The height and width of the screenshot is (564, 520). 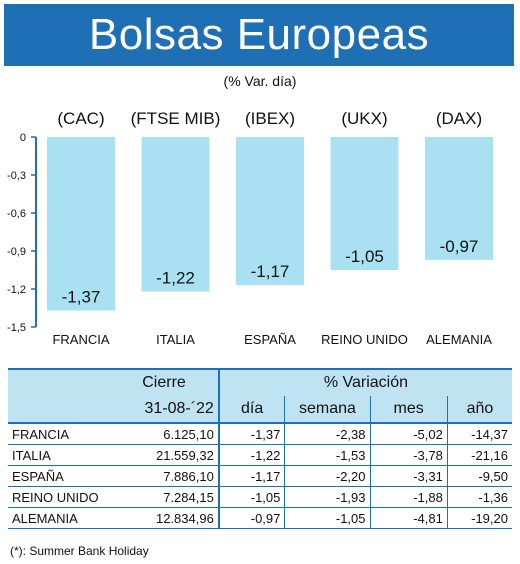 What do you see at coordinates (270, 339) in the screenshot?
I see `category-label: ESPAÑA` at bounding box center [270, 339].